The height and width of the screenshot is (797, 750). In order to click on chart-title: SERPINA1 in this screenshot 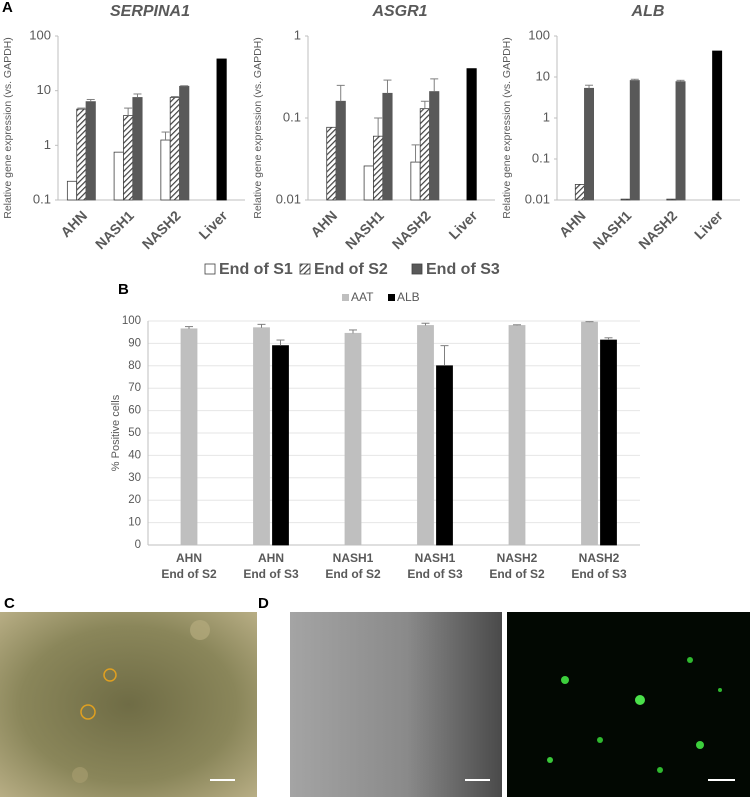, I will do `click(150, 11)`.